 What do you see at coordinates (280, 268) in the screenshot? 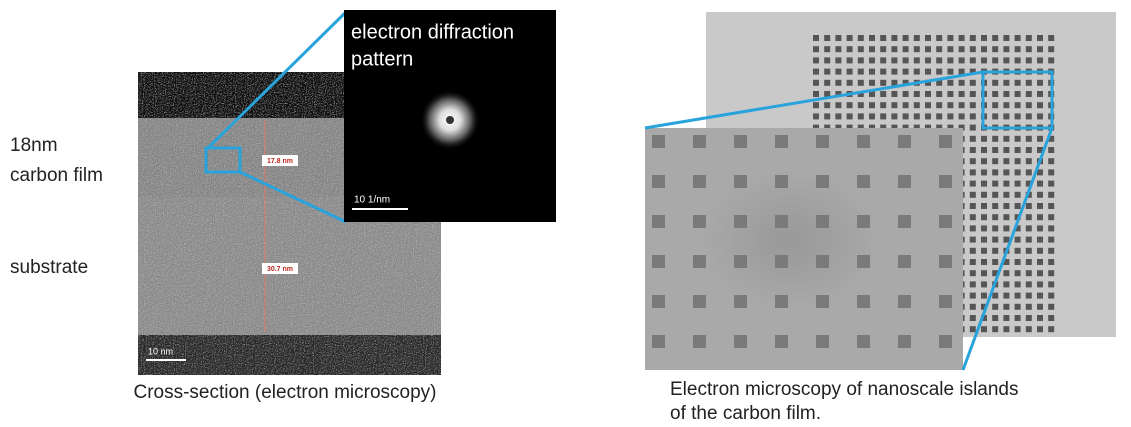
I see `measure-box` at bounding box center [280, 268].